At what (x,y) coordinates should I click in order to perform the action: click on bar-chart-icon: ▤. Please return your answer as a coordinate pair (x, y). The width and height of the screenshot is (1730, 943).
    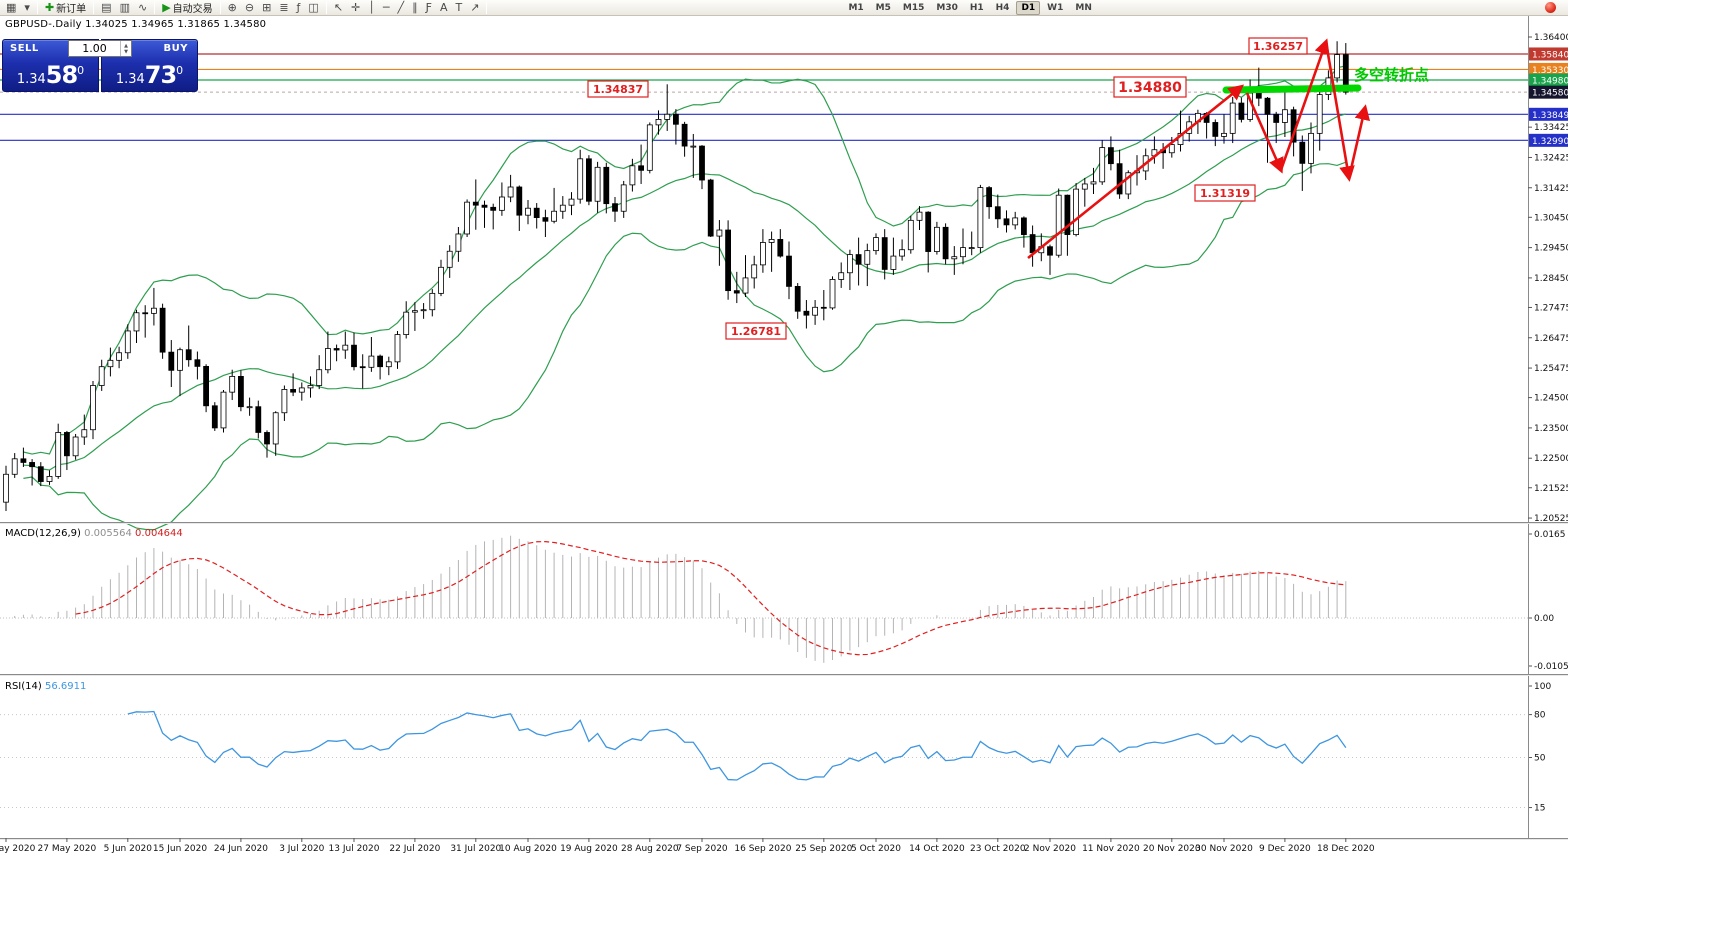
    Looking at the image, I should click on (106, 7).